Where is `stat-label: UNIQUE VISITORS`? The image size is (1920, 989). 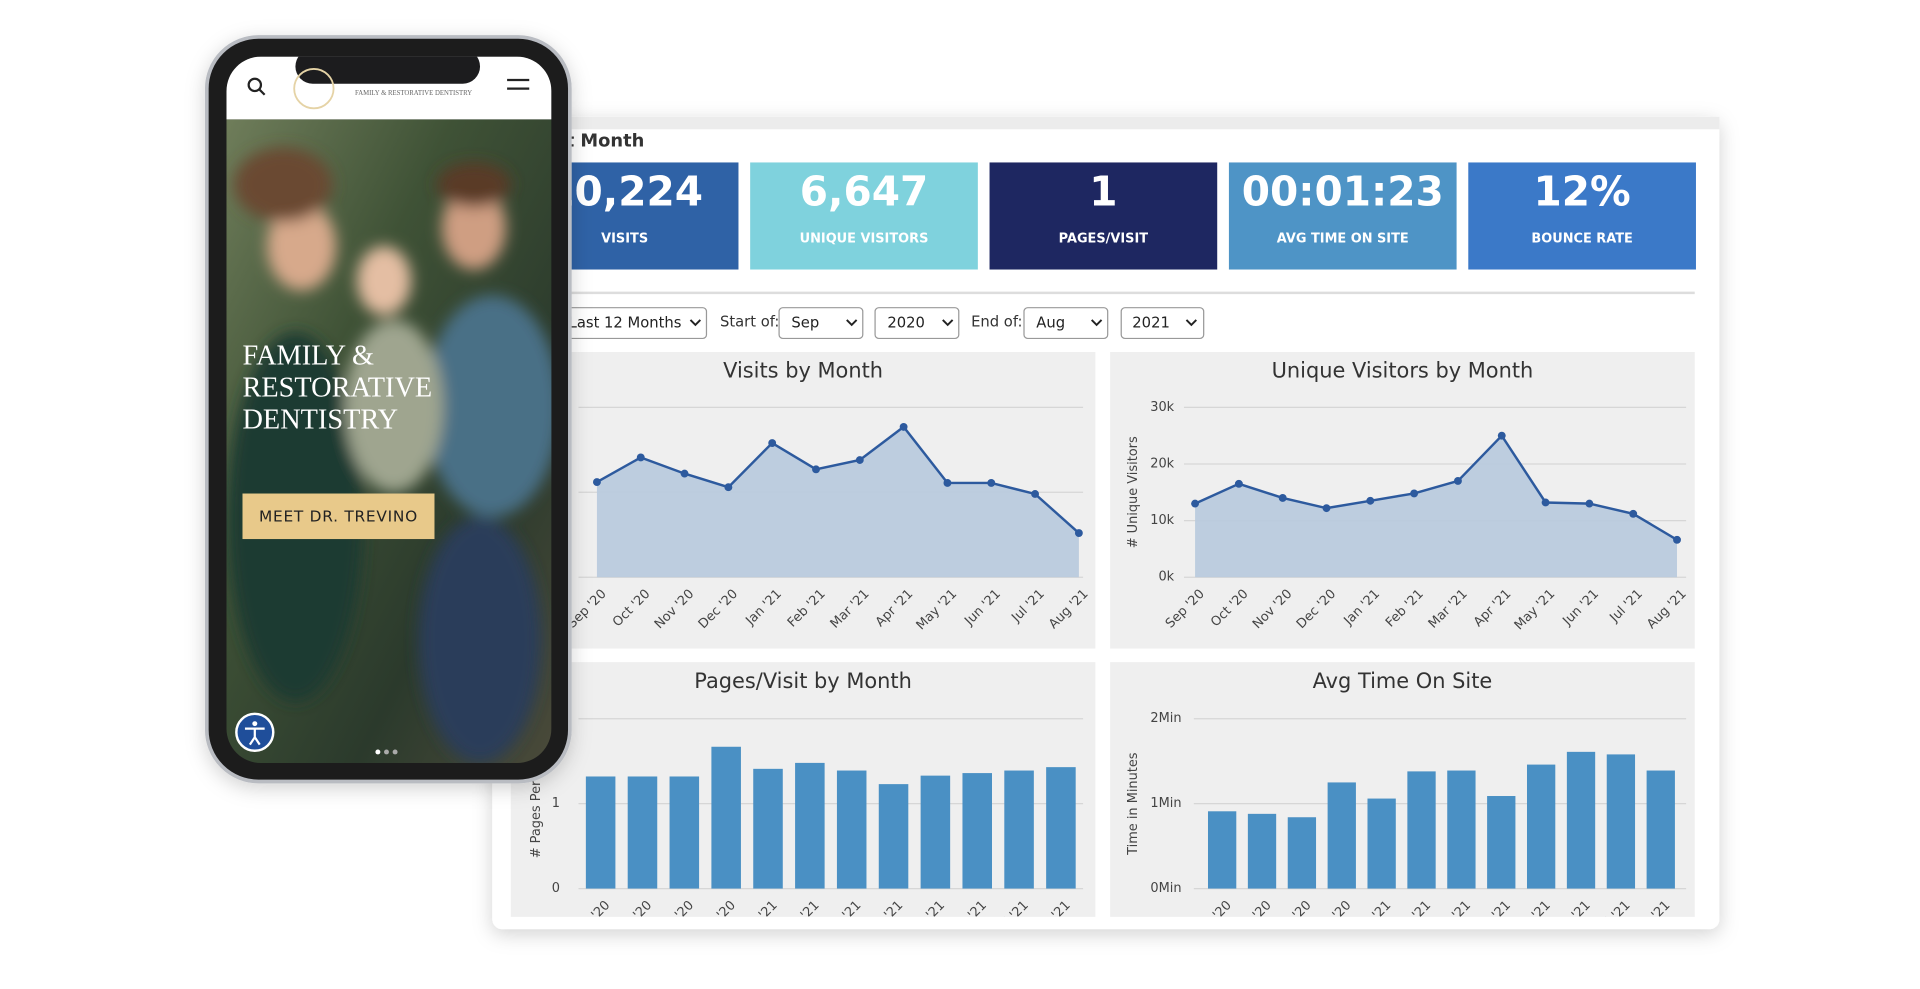 stat-label: UNIQUE VISITORS is located at coordinates (864, 238).